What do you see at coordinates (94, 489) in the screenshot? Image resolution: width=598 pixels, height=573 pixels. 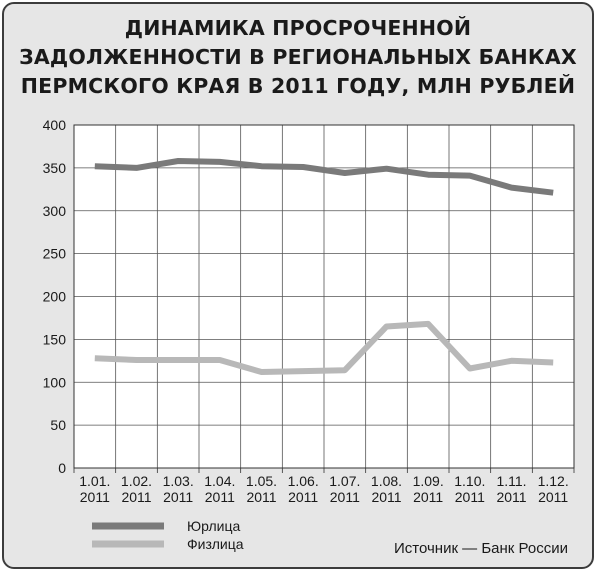 I see `x-tick-label: 1.01. 2011` at bounding box center [94, 489].